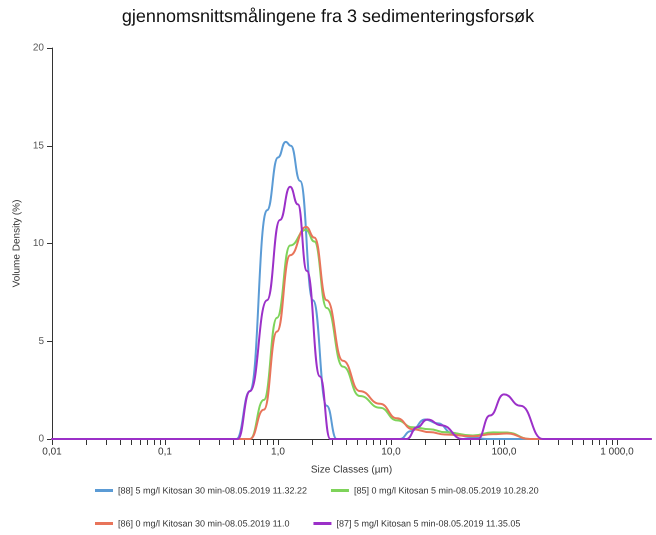 The width and height of the screenshot is (656, 535). What do you see at coordinates (16, 244) in the screenshot?
I see `y-axis-title: Volume Density (%)` at bounding box center [16, 244].